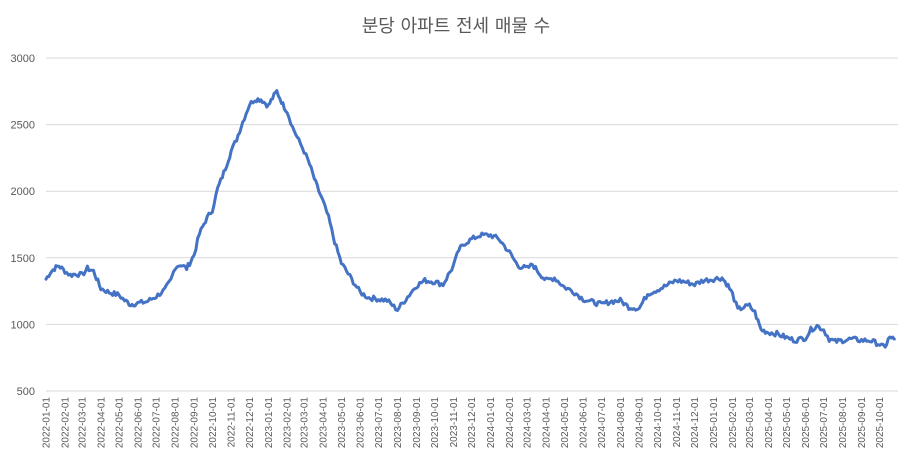 Image resolution: width=913 pixels, height=465 pixels. Describe the element at coordinates (47, 423) in the screenshot. I see `x-tick-label: 2022-01-01` at that location.